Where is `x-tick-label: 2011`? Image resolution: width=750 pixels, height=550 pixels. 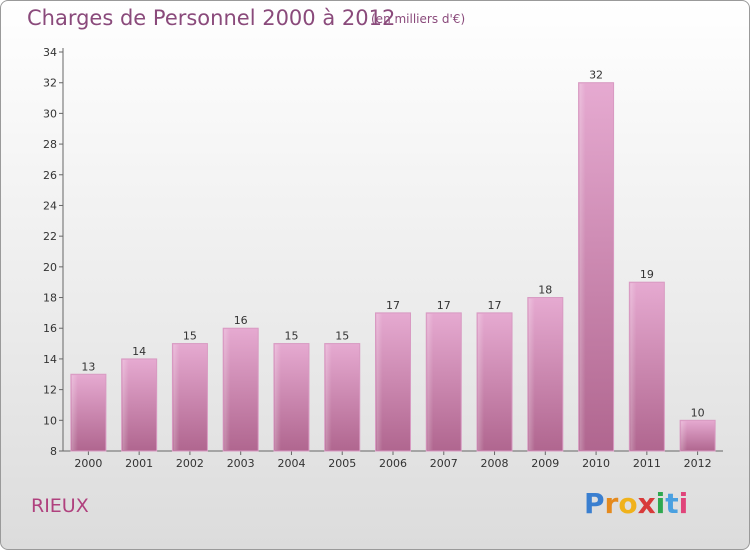
x-tick-label: 2011 is located at coordinates (647, 463).